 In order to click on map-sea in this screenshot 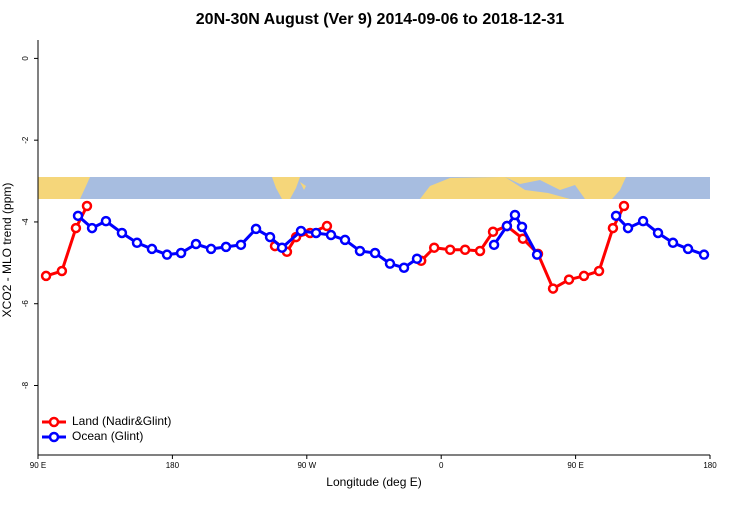, I will do `click(545, 188)`.